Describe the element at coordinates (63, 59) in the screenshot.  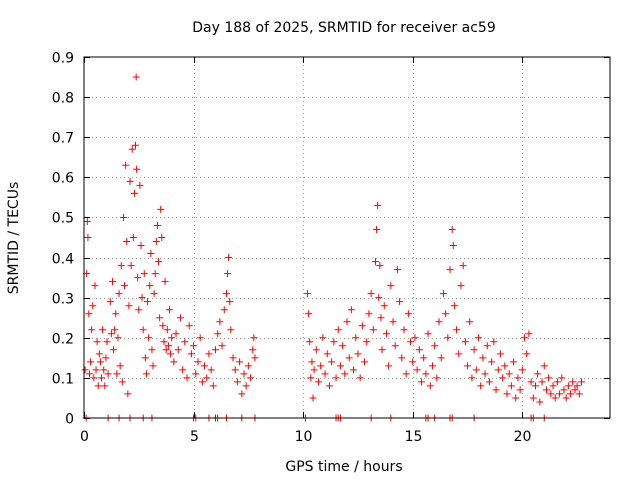
I see `y-tick-label: 0.9` at that location.